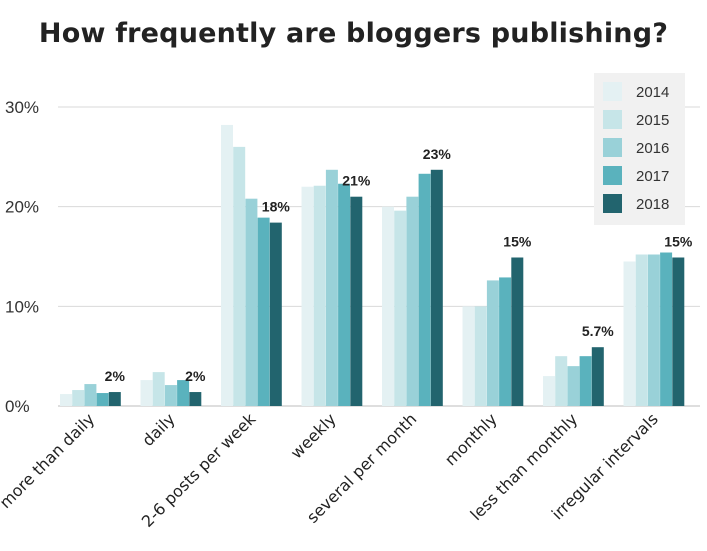 The image size is (707, 551). I want to click on legend-label: 2015, so click(652, 120).